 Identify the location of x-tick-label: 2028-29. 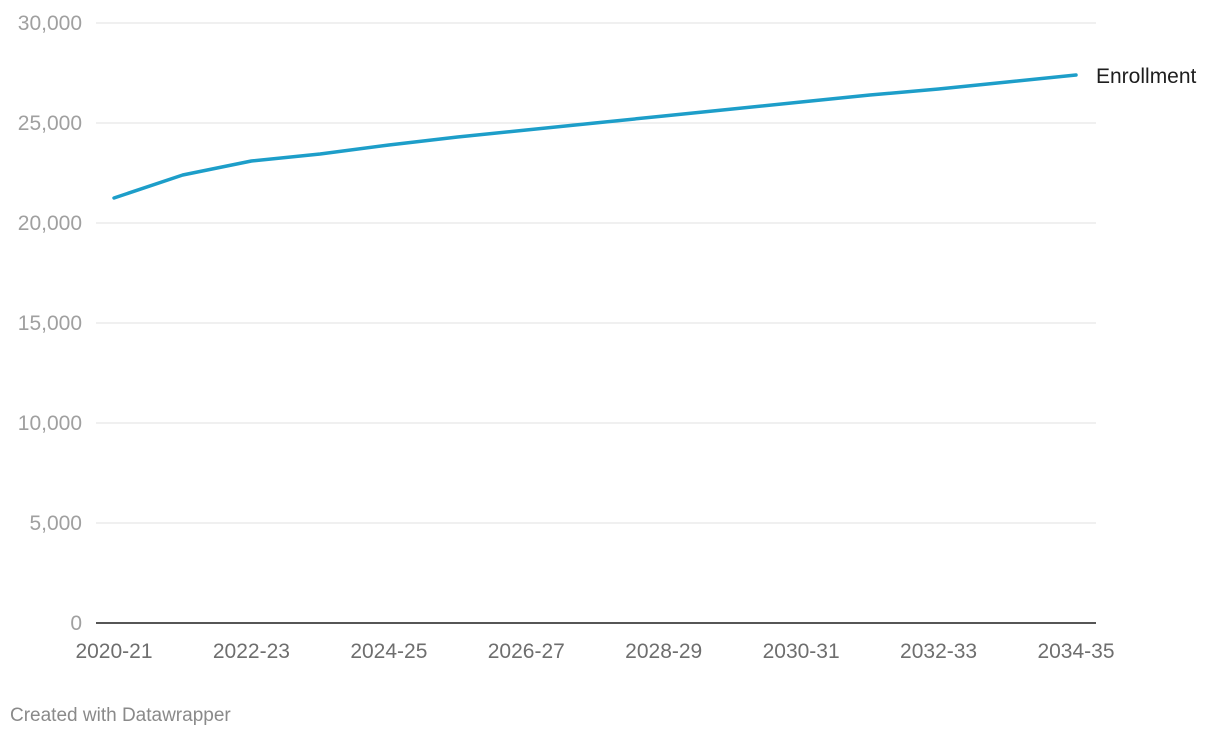
(663, 651).